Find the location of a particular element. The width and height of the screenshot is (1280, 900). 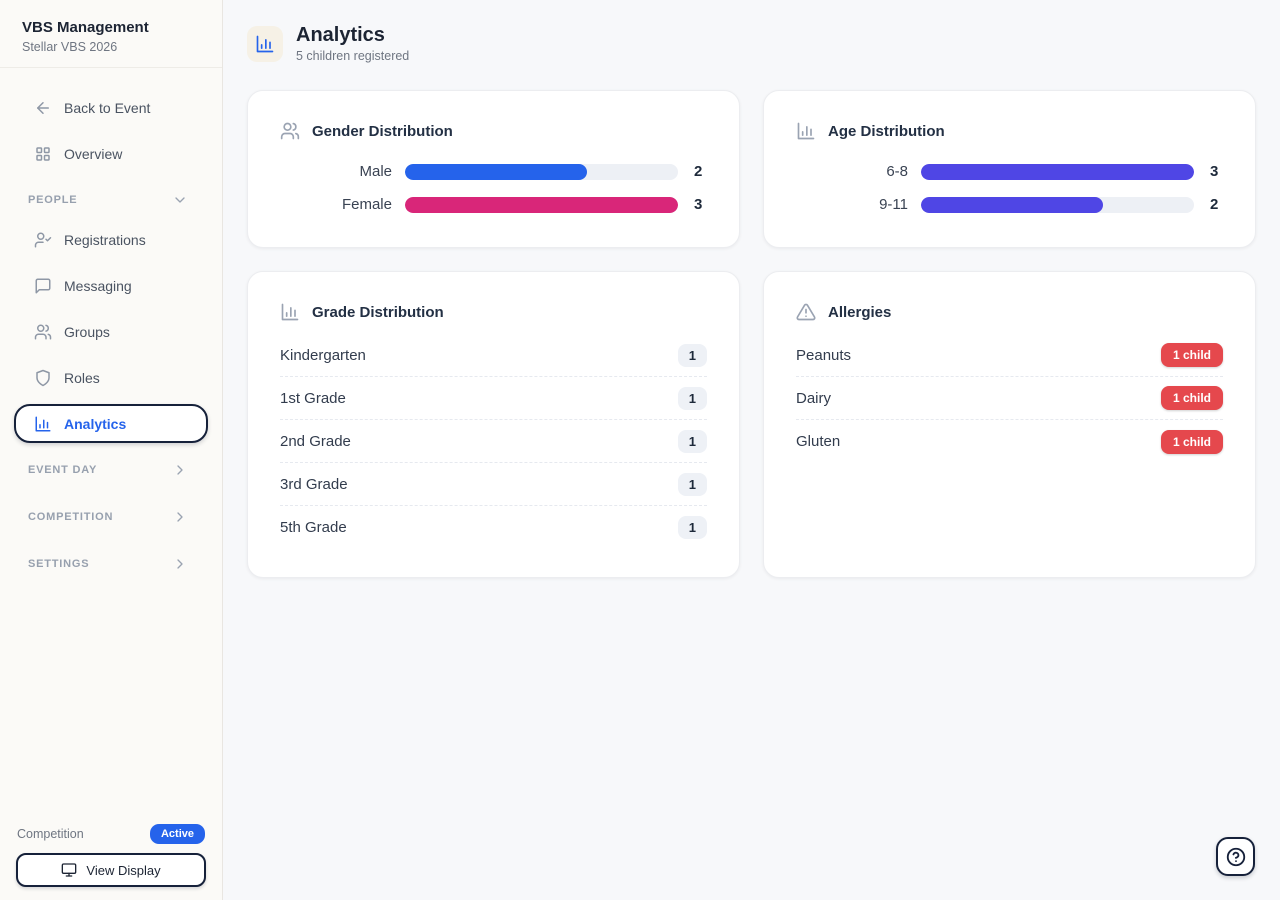

page-header: Analytics 5 children registered is located at coordinates (751, 43).